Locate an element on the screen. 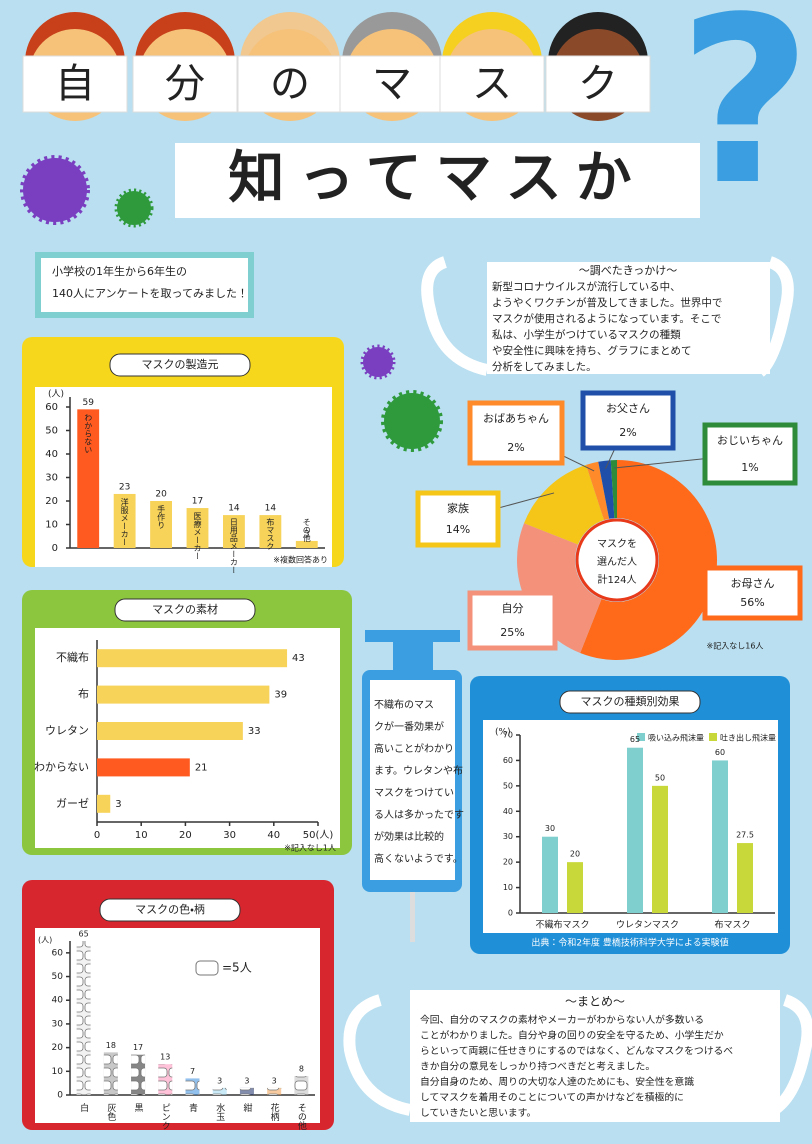 The image size is (812, 1144). text-line: ことがわかりました。自分や身の回りの安全を守るため、小学生だか is located at coordinates (572, 1035).